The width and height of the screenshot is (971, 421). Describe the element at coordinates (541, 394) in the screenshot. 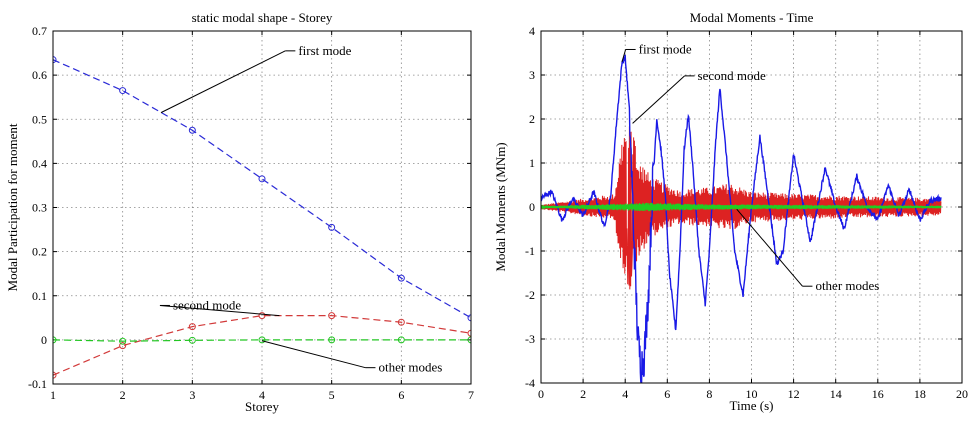

I see `x-tick-label: 0` at that location.